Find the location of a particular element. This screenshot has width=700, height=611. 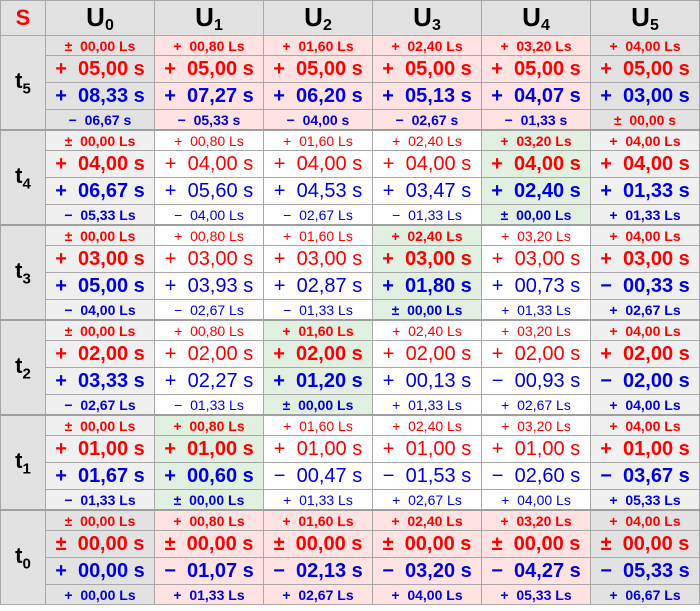

cell-t4-u3-line3: + 03,47 s is located at coordinates (427, 191).